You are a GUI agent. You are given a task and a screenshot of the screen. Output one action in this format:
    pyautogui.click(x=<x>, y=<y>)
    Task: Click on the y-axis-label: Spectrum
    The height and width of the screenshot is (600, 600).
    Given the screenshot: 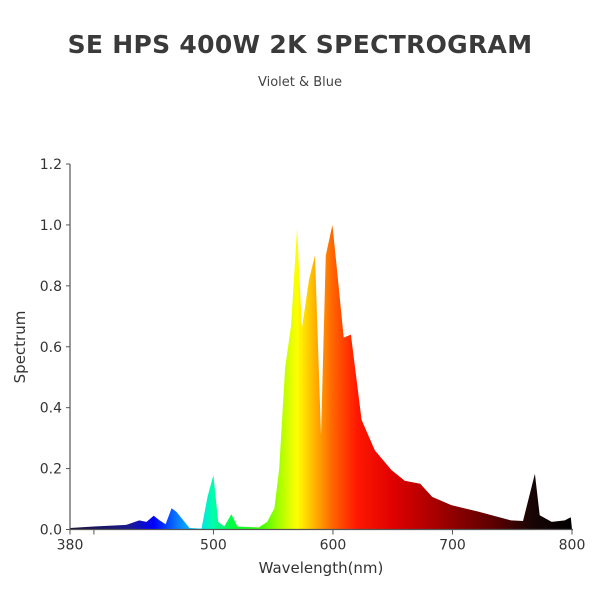 What is the action you would take?
    pyautogui.click(x=20, y=347)
    